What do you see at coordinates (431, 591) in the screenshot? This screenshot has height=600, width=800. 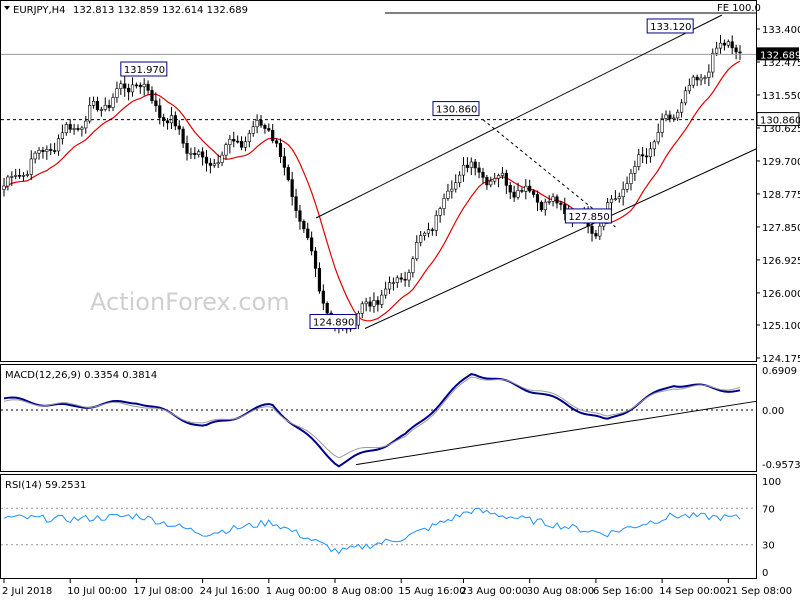 I see `x-tick-label: 15 Aug 16:00` at bounding box center [431, 591].